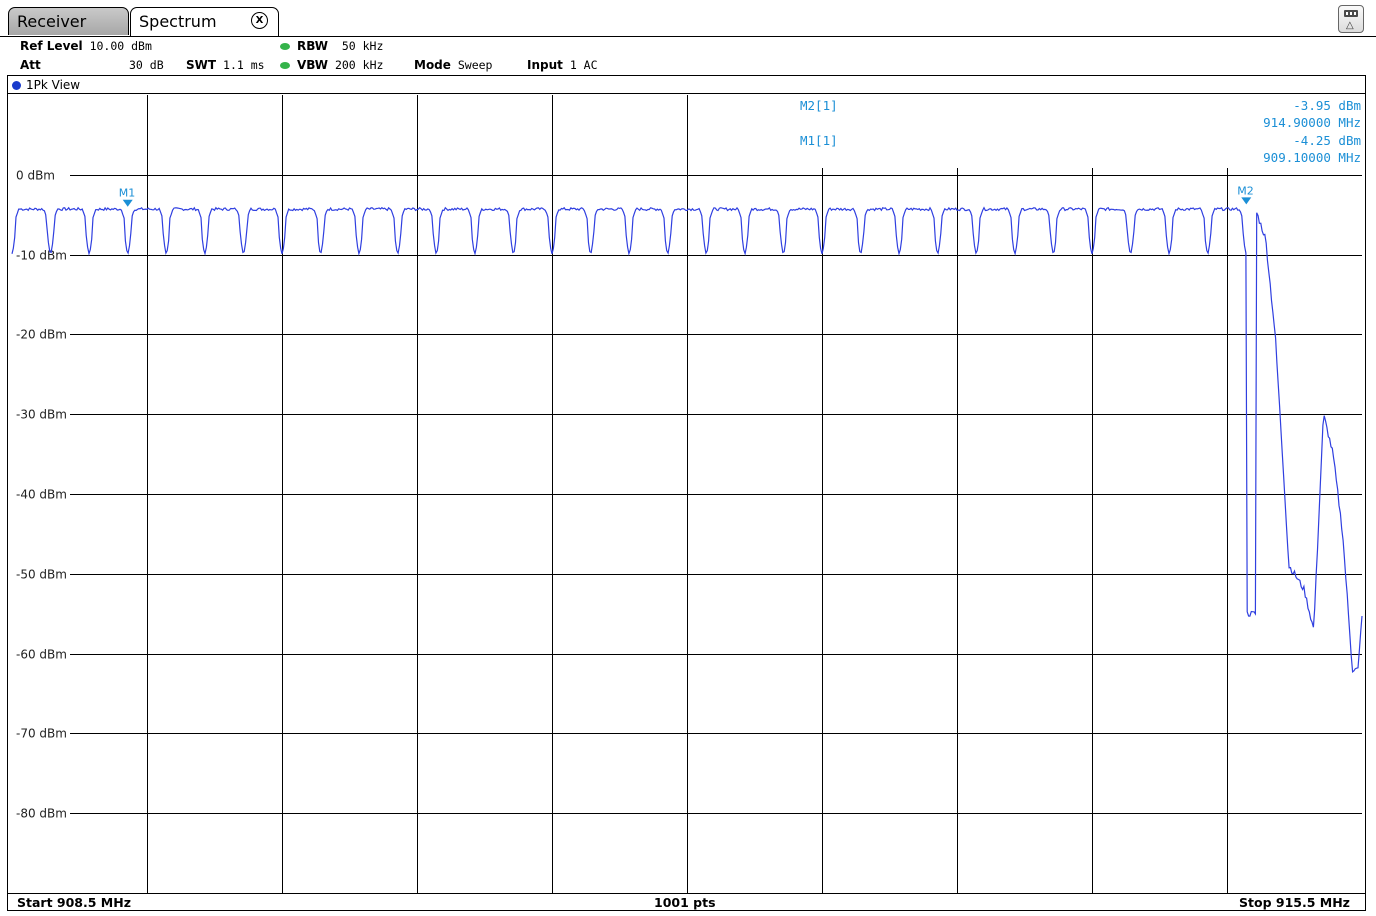 This screenshot has height=916, width=1376. Describe the element at coordinates (41, 415) in the screenshot. I see `y-tick-label: -30 dBm` at that location.